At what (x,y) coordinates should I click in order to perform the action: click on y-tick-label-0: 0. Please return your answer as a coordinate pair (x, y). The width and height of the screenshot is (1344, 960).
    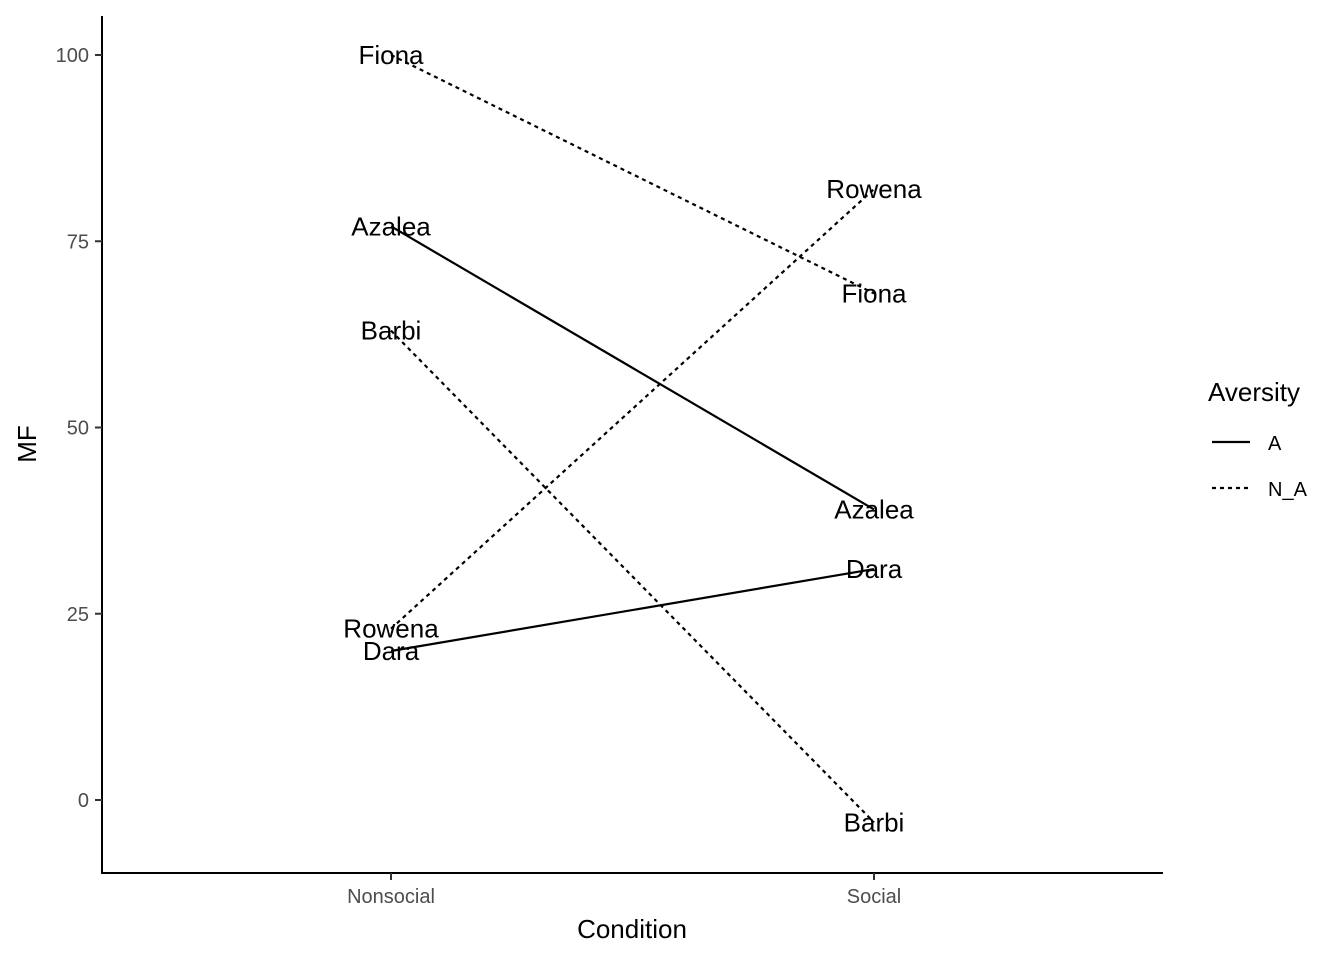
    Looking at the image, I should click on (83, 801).